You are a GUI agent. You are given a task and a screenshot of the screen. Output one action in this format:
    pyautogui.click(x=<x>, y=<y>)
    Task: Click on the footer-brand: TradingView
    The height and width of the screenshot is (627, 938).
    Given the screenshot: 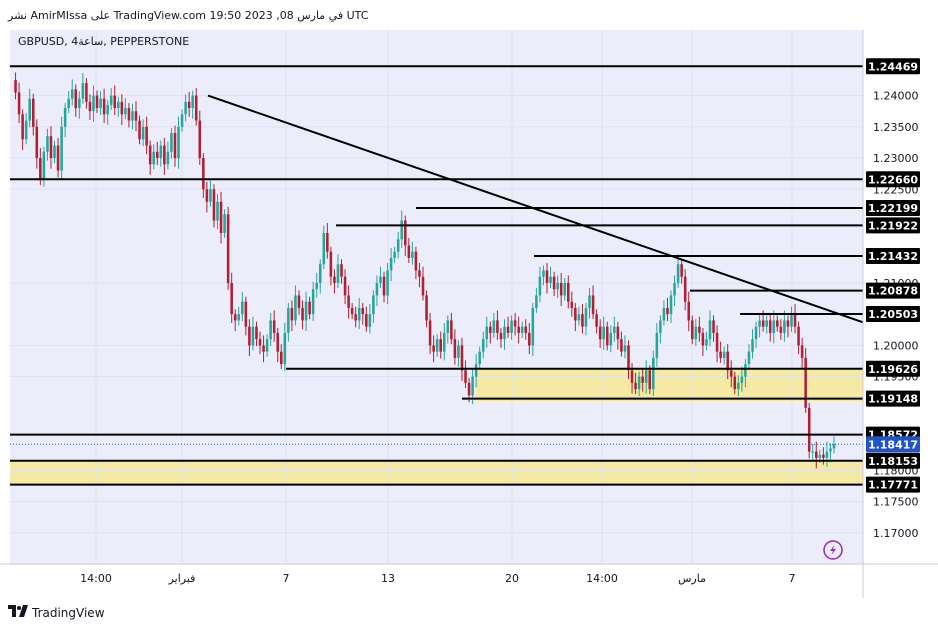 What is the action you would take?
    pyautogui.click(x=68, y=612)
    